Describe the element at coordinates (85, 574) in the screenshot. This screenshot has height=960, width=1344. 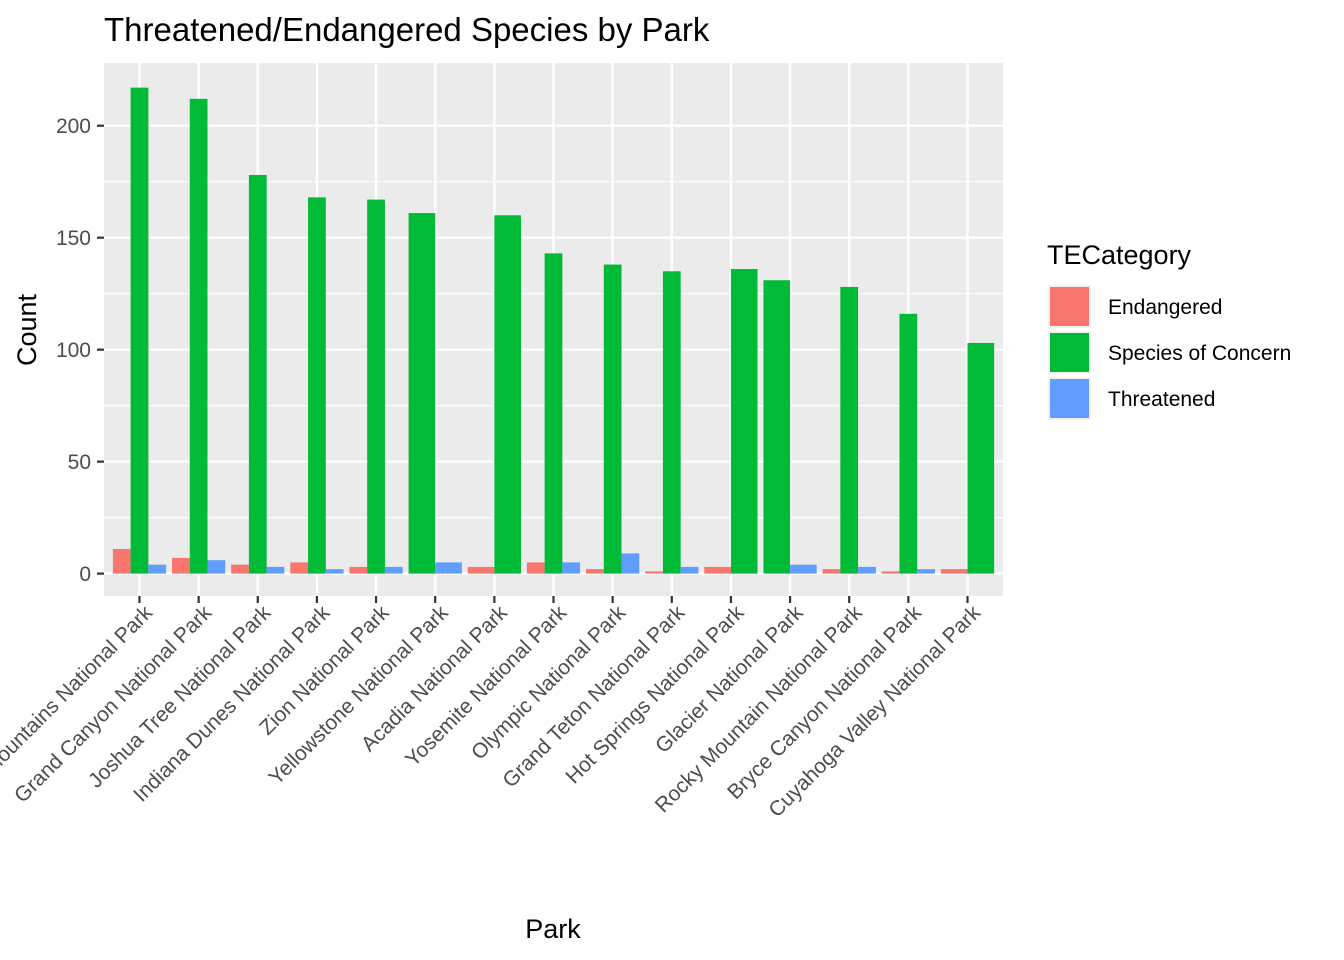
I see `y-tick-label: 0` at that location.